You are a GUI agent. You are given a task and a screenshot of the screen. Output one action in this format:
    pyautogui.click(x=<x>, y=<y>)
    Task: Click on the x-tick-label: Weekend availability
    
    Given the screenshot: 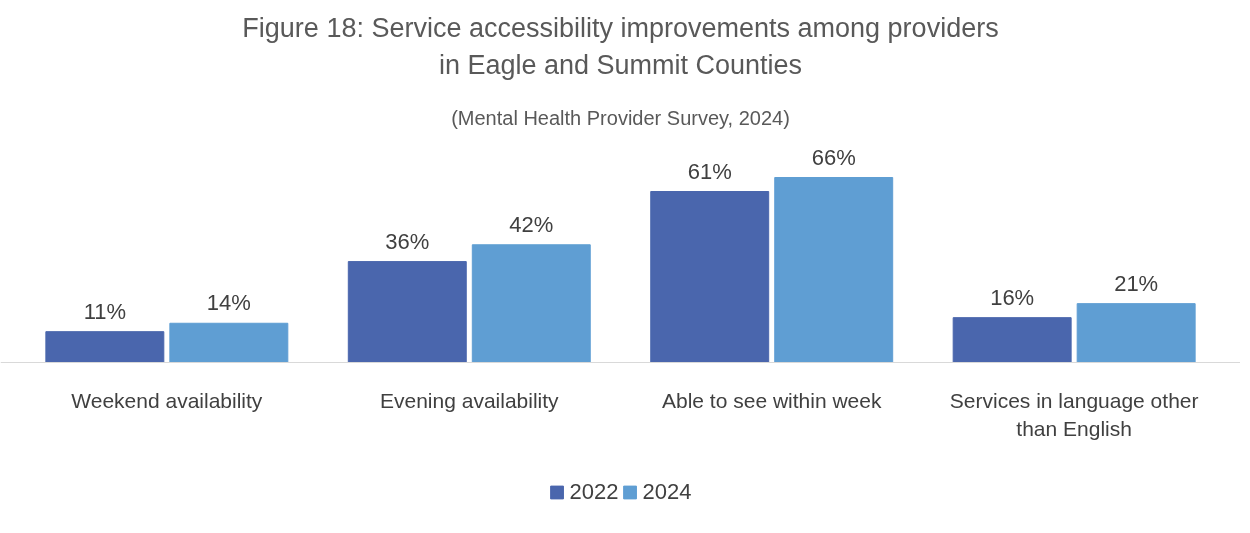 What is the action you would take?
    pyautogui.click(x=167, y=400)
    